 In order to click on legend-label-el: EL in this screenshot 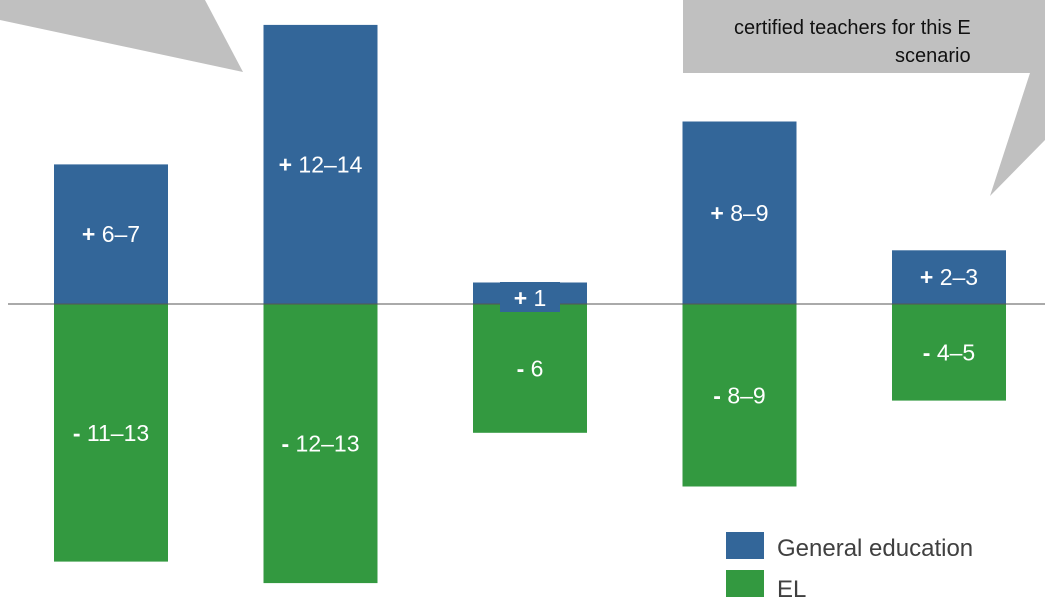, I will do `click(791, 589)`.